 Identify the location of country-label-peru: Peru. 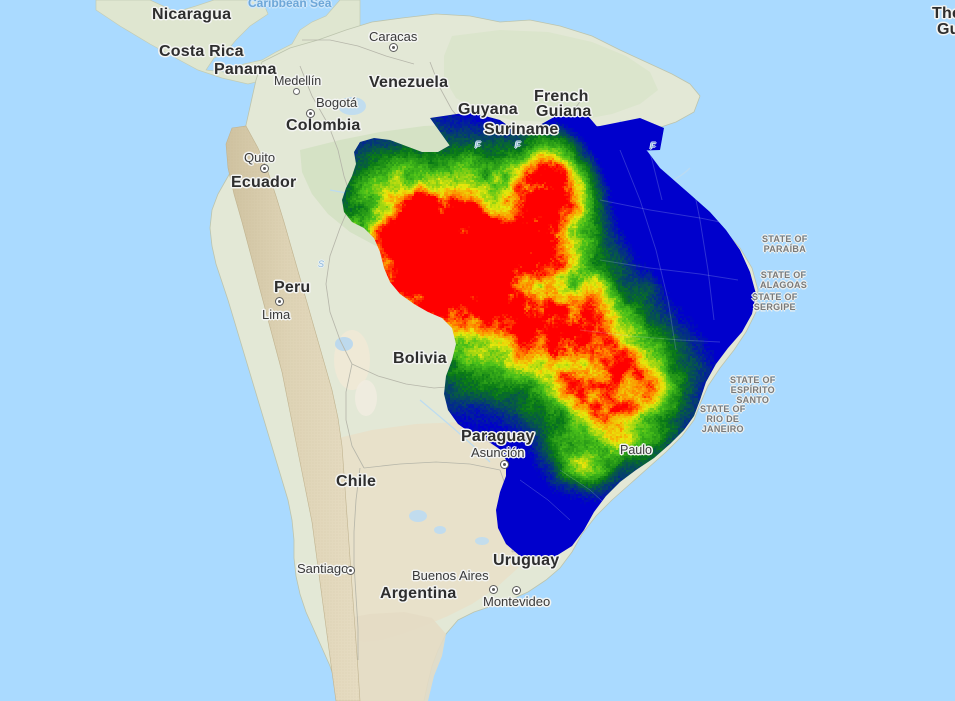
(292, 287).